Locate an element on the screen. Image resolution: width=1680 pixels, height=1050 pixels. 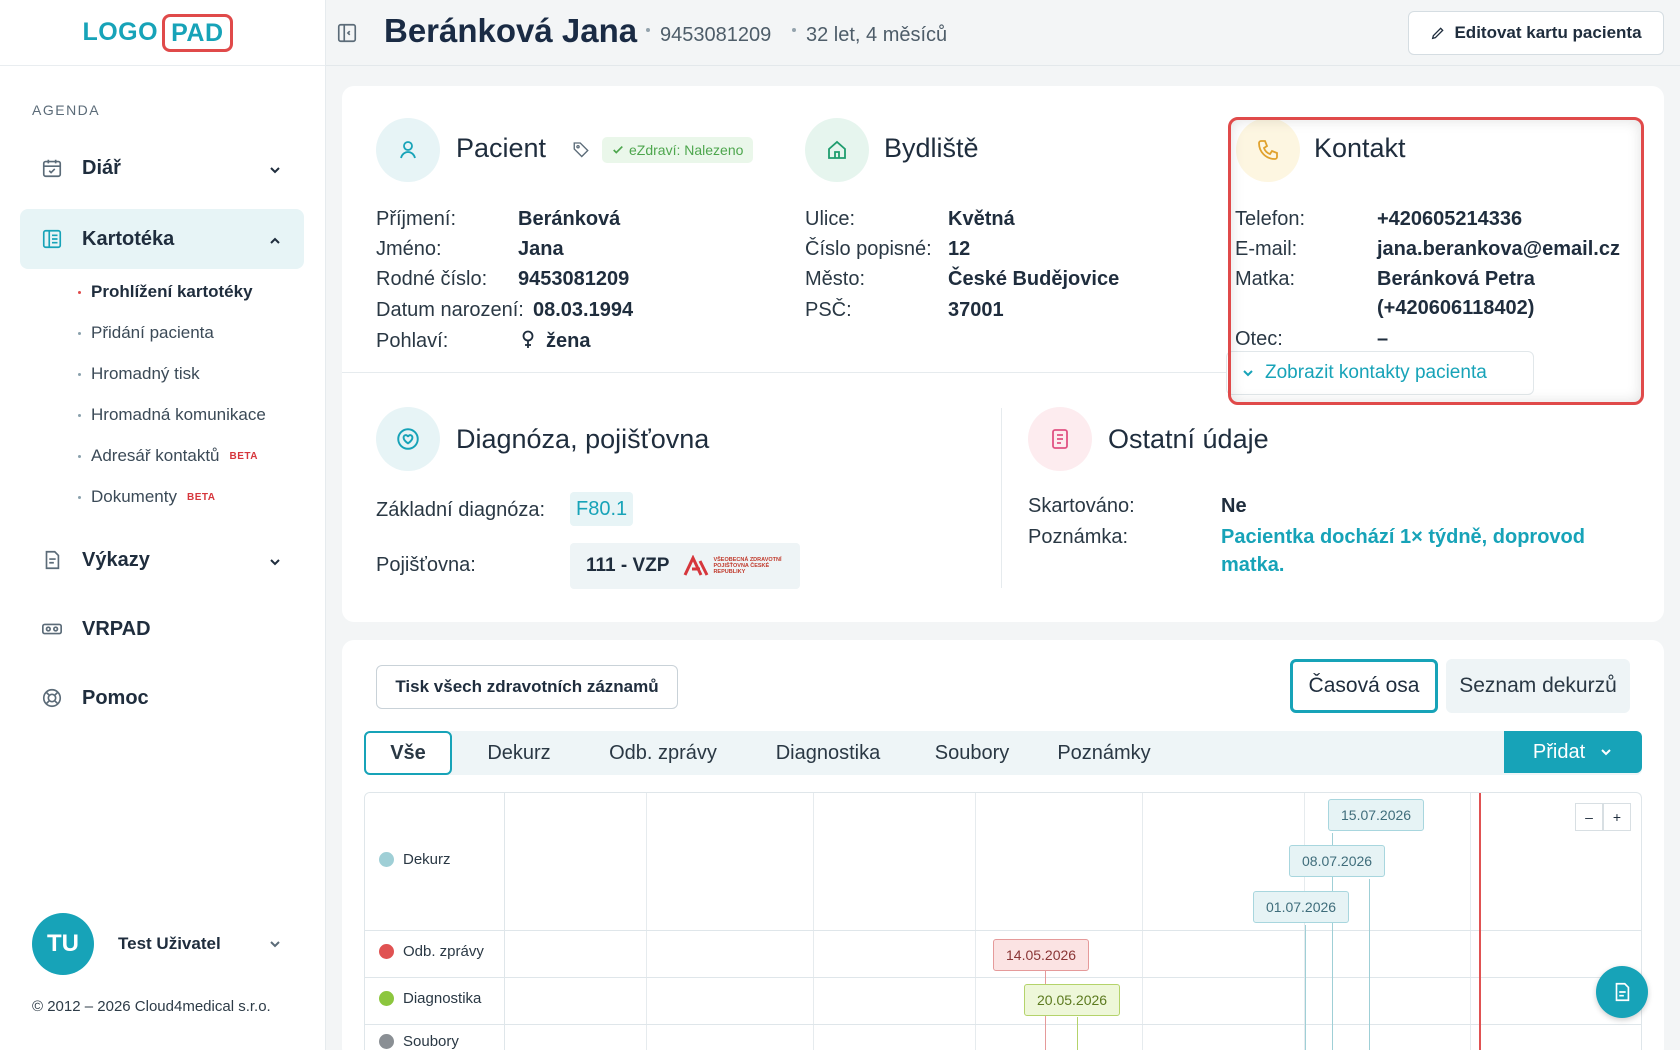
user-menu: TU Test Uživatel is located at coordinates (162, 944).